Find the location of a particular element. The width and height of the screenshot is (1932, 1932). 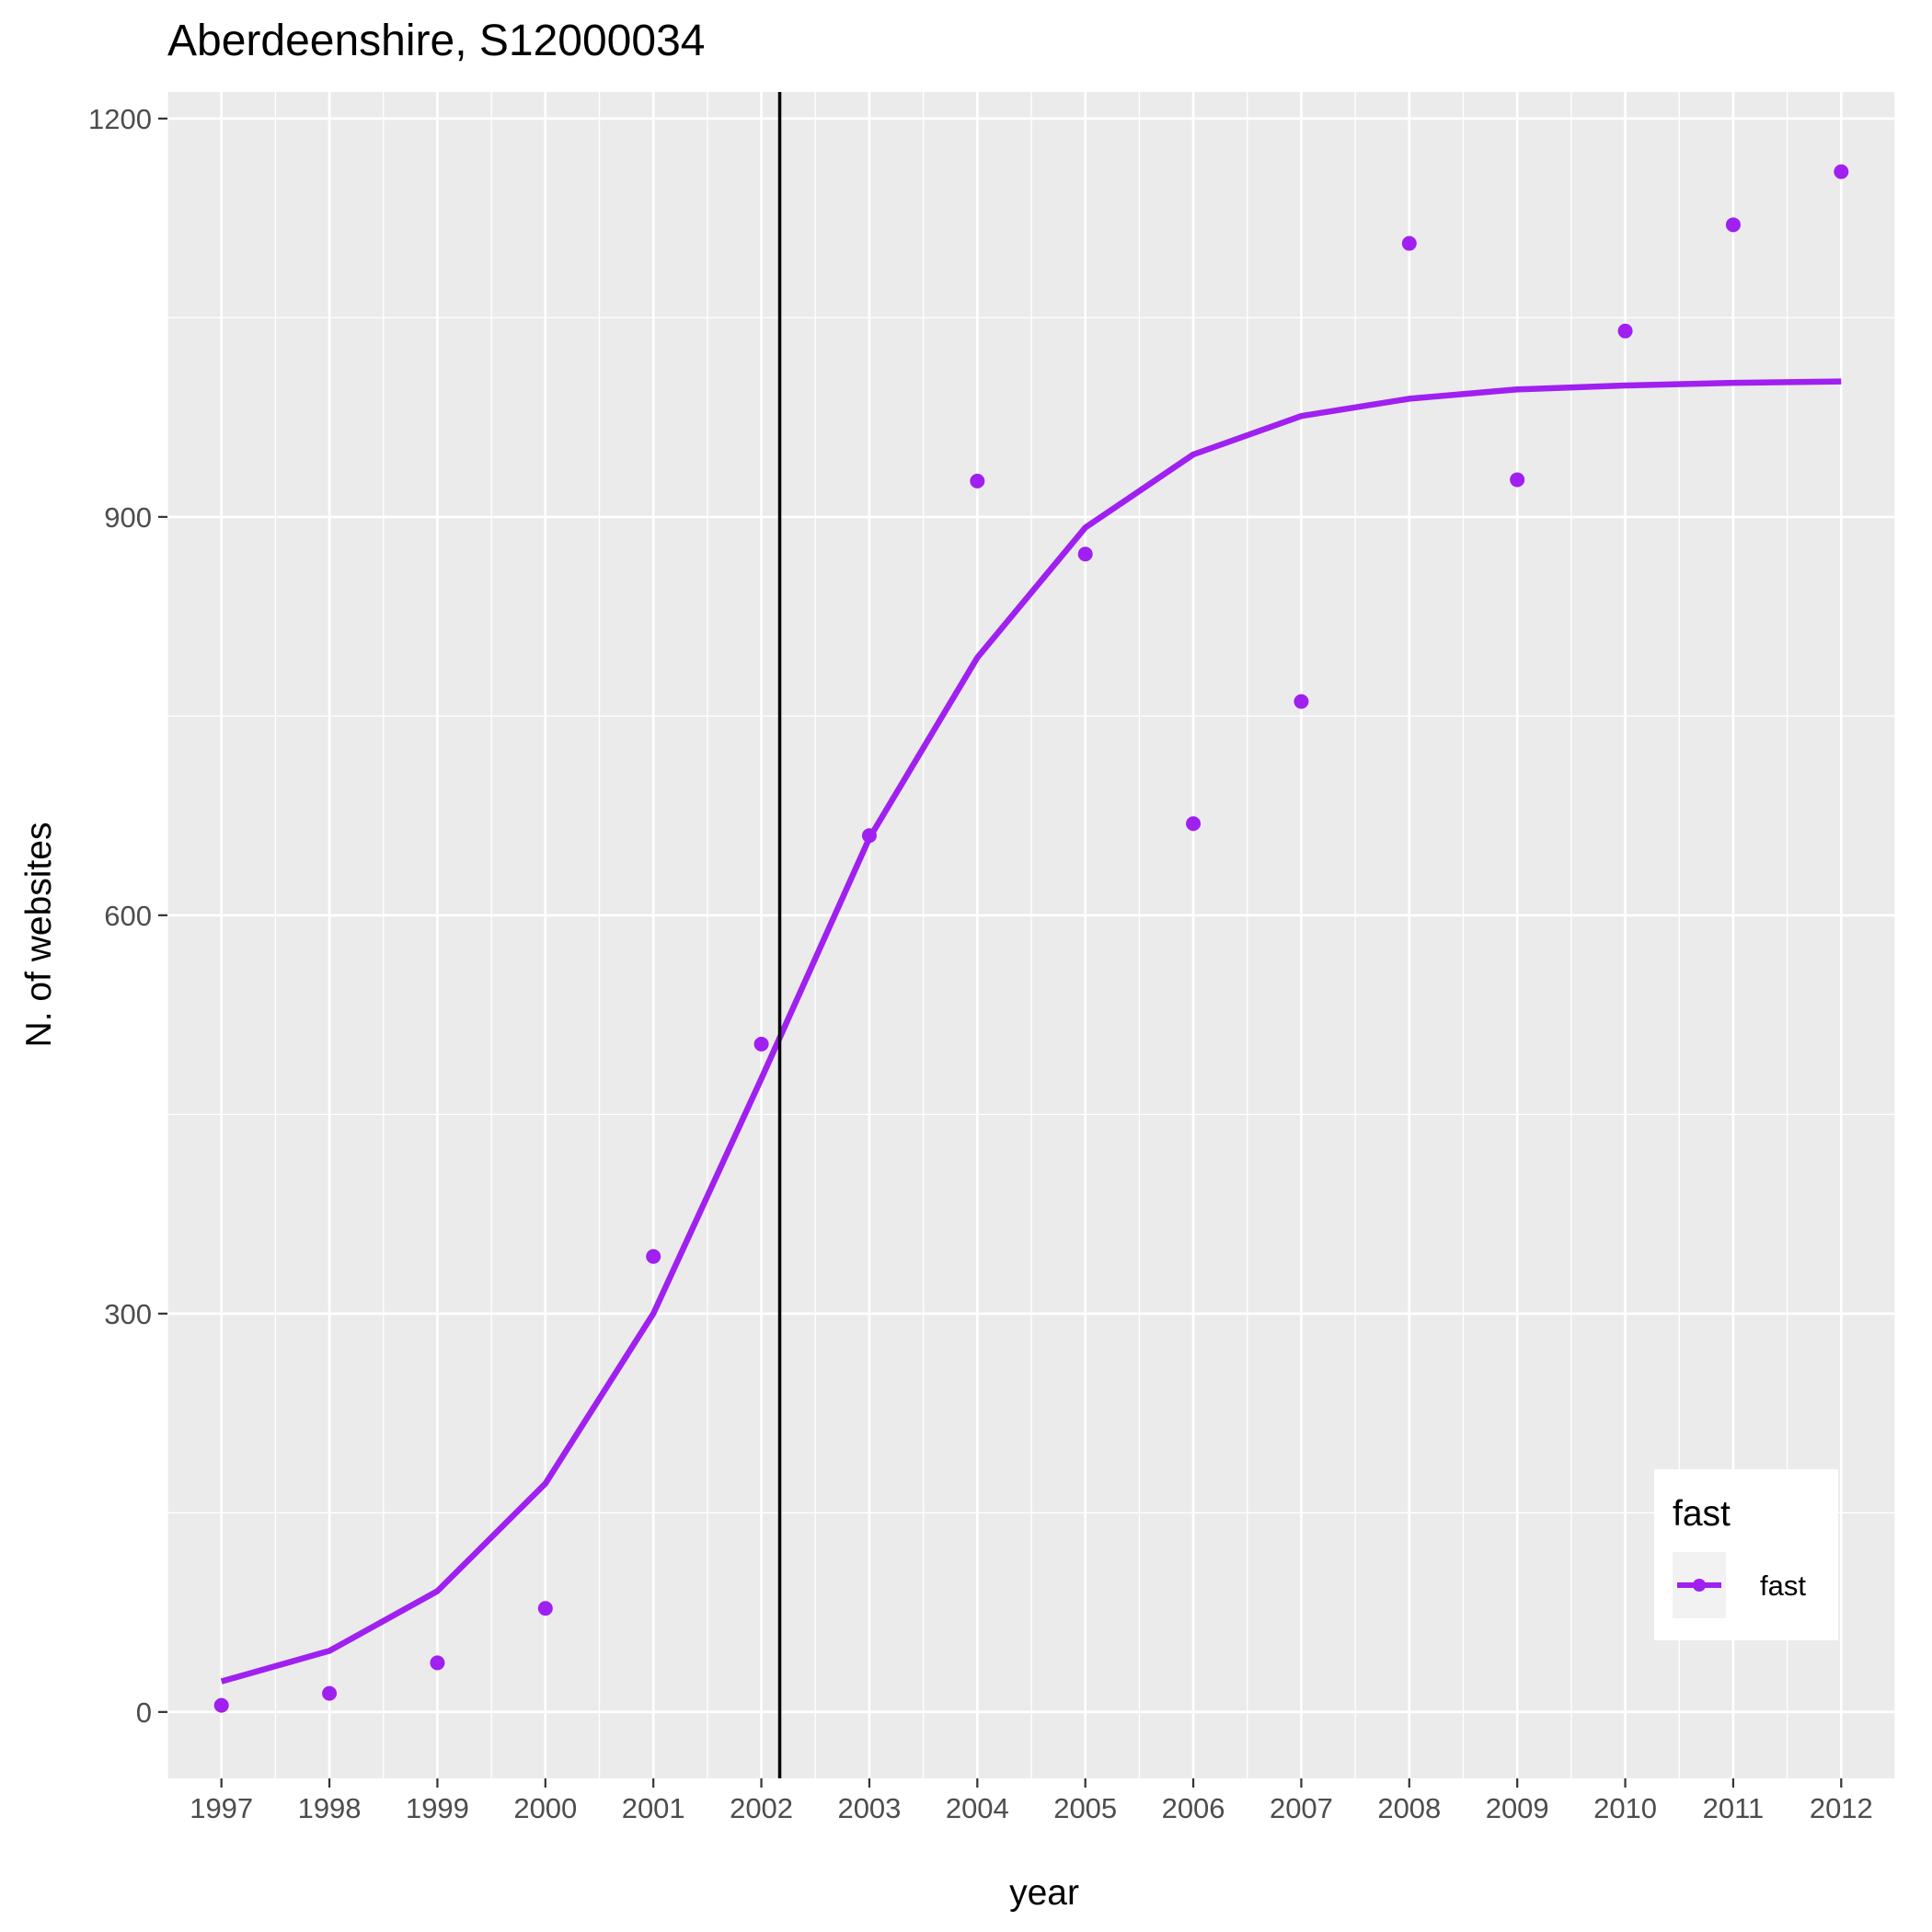

x-tick-label-2011: 2011 is located at coordinates (1734, 1808).